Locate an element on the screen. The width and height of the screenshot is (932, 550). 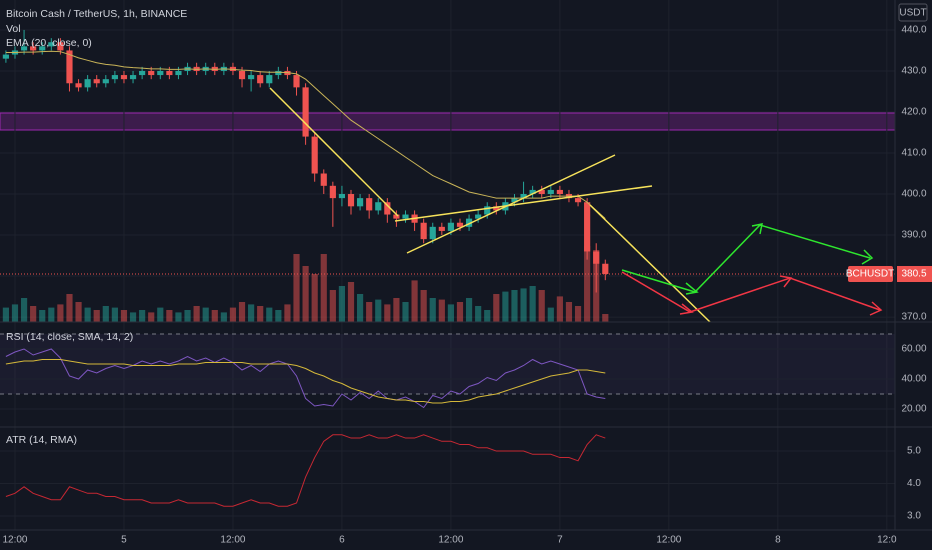
channel-line is located at coordinates (523, 203).